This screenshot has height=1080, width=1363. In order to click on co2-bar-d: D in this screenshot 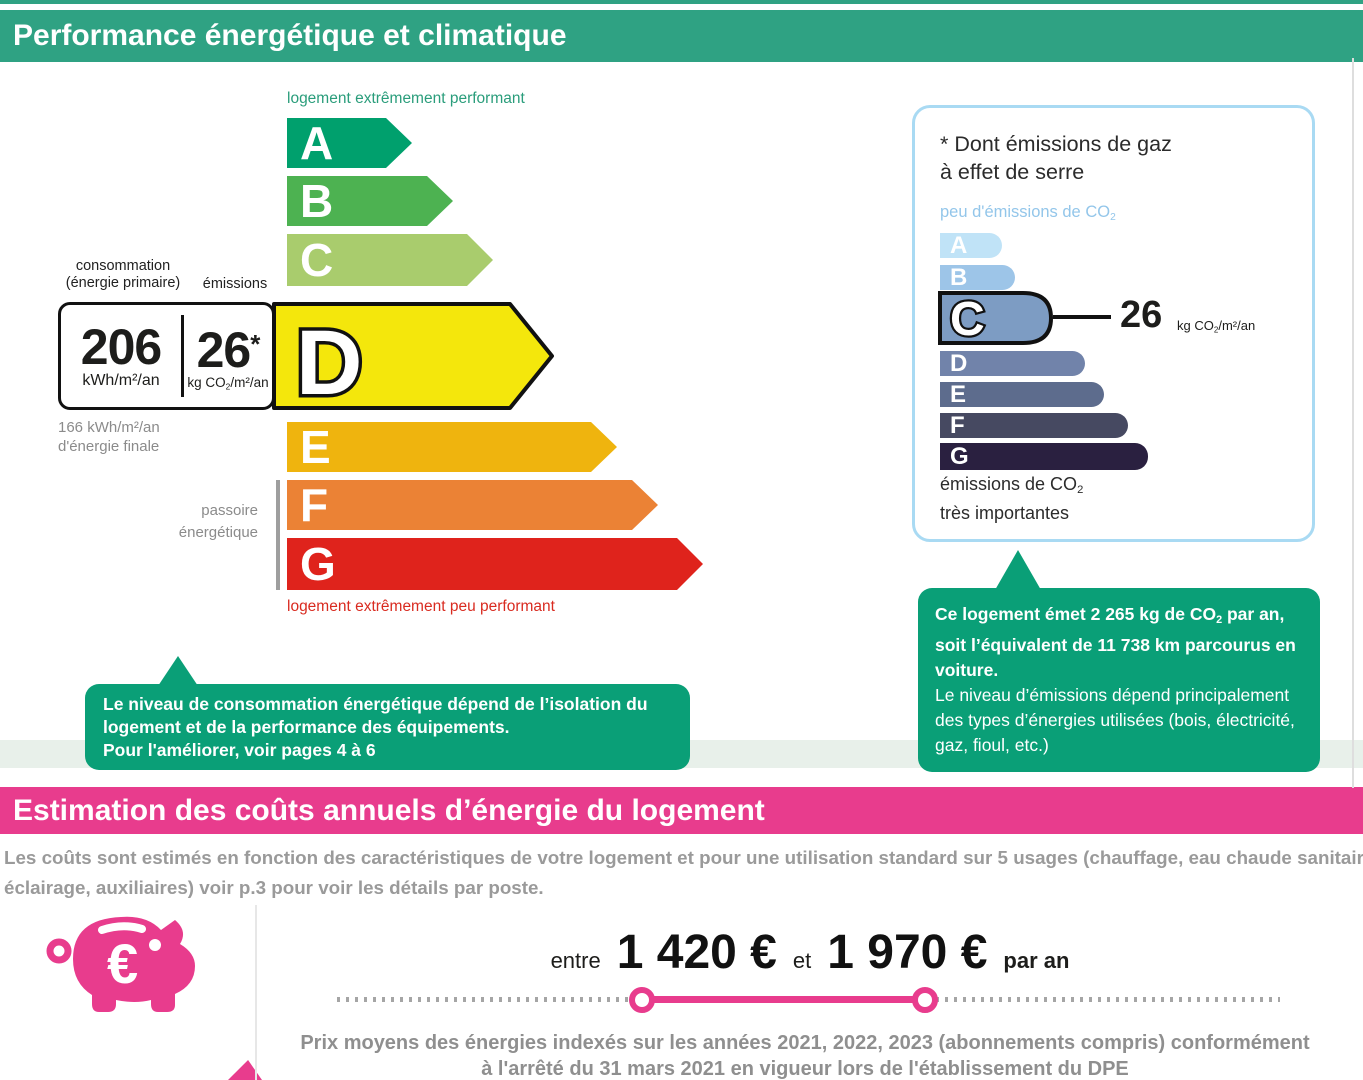, I will do `click(1012, 363)`.